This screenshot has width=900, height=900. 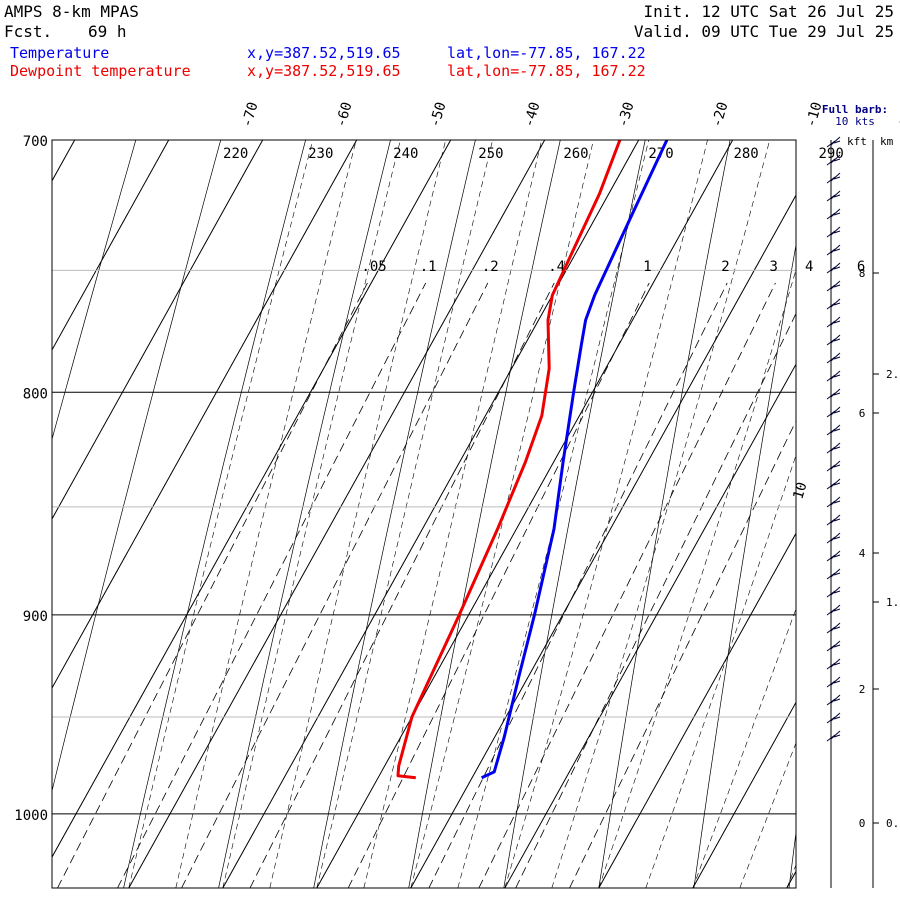 I want to click on forecast-label: Fcst., so click(x=28, y=31).